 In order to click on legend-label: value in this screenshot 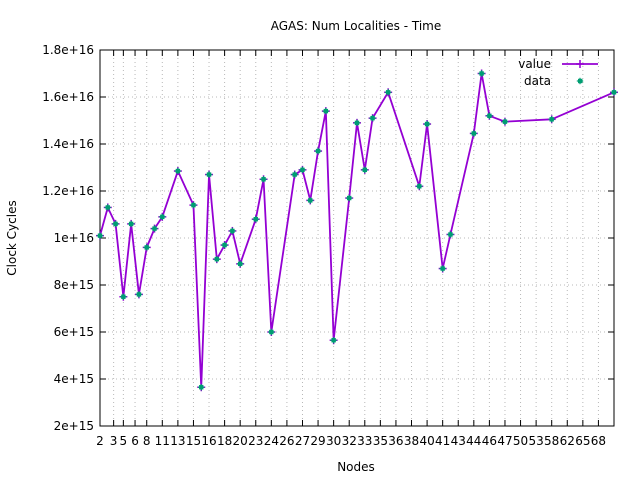, I will do `click(534, 64)`.